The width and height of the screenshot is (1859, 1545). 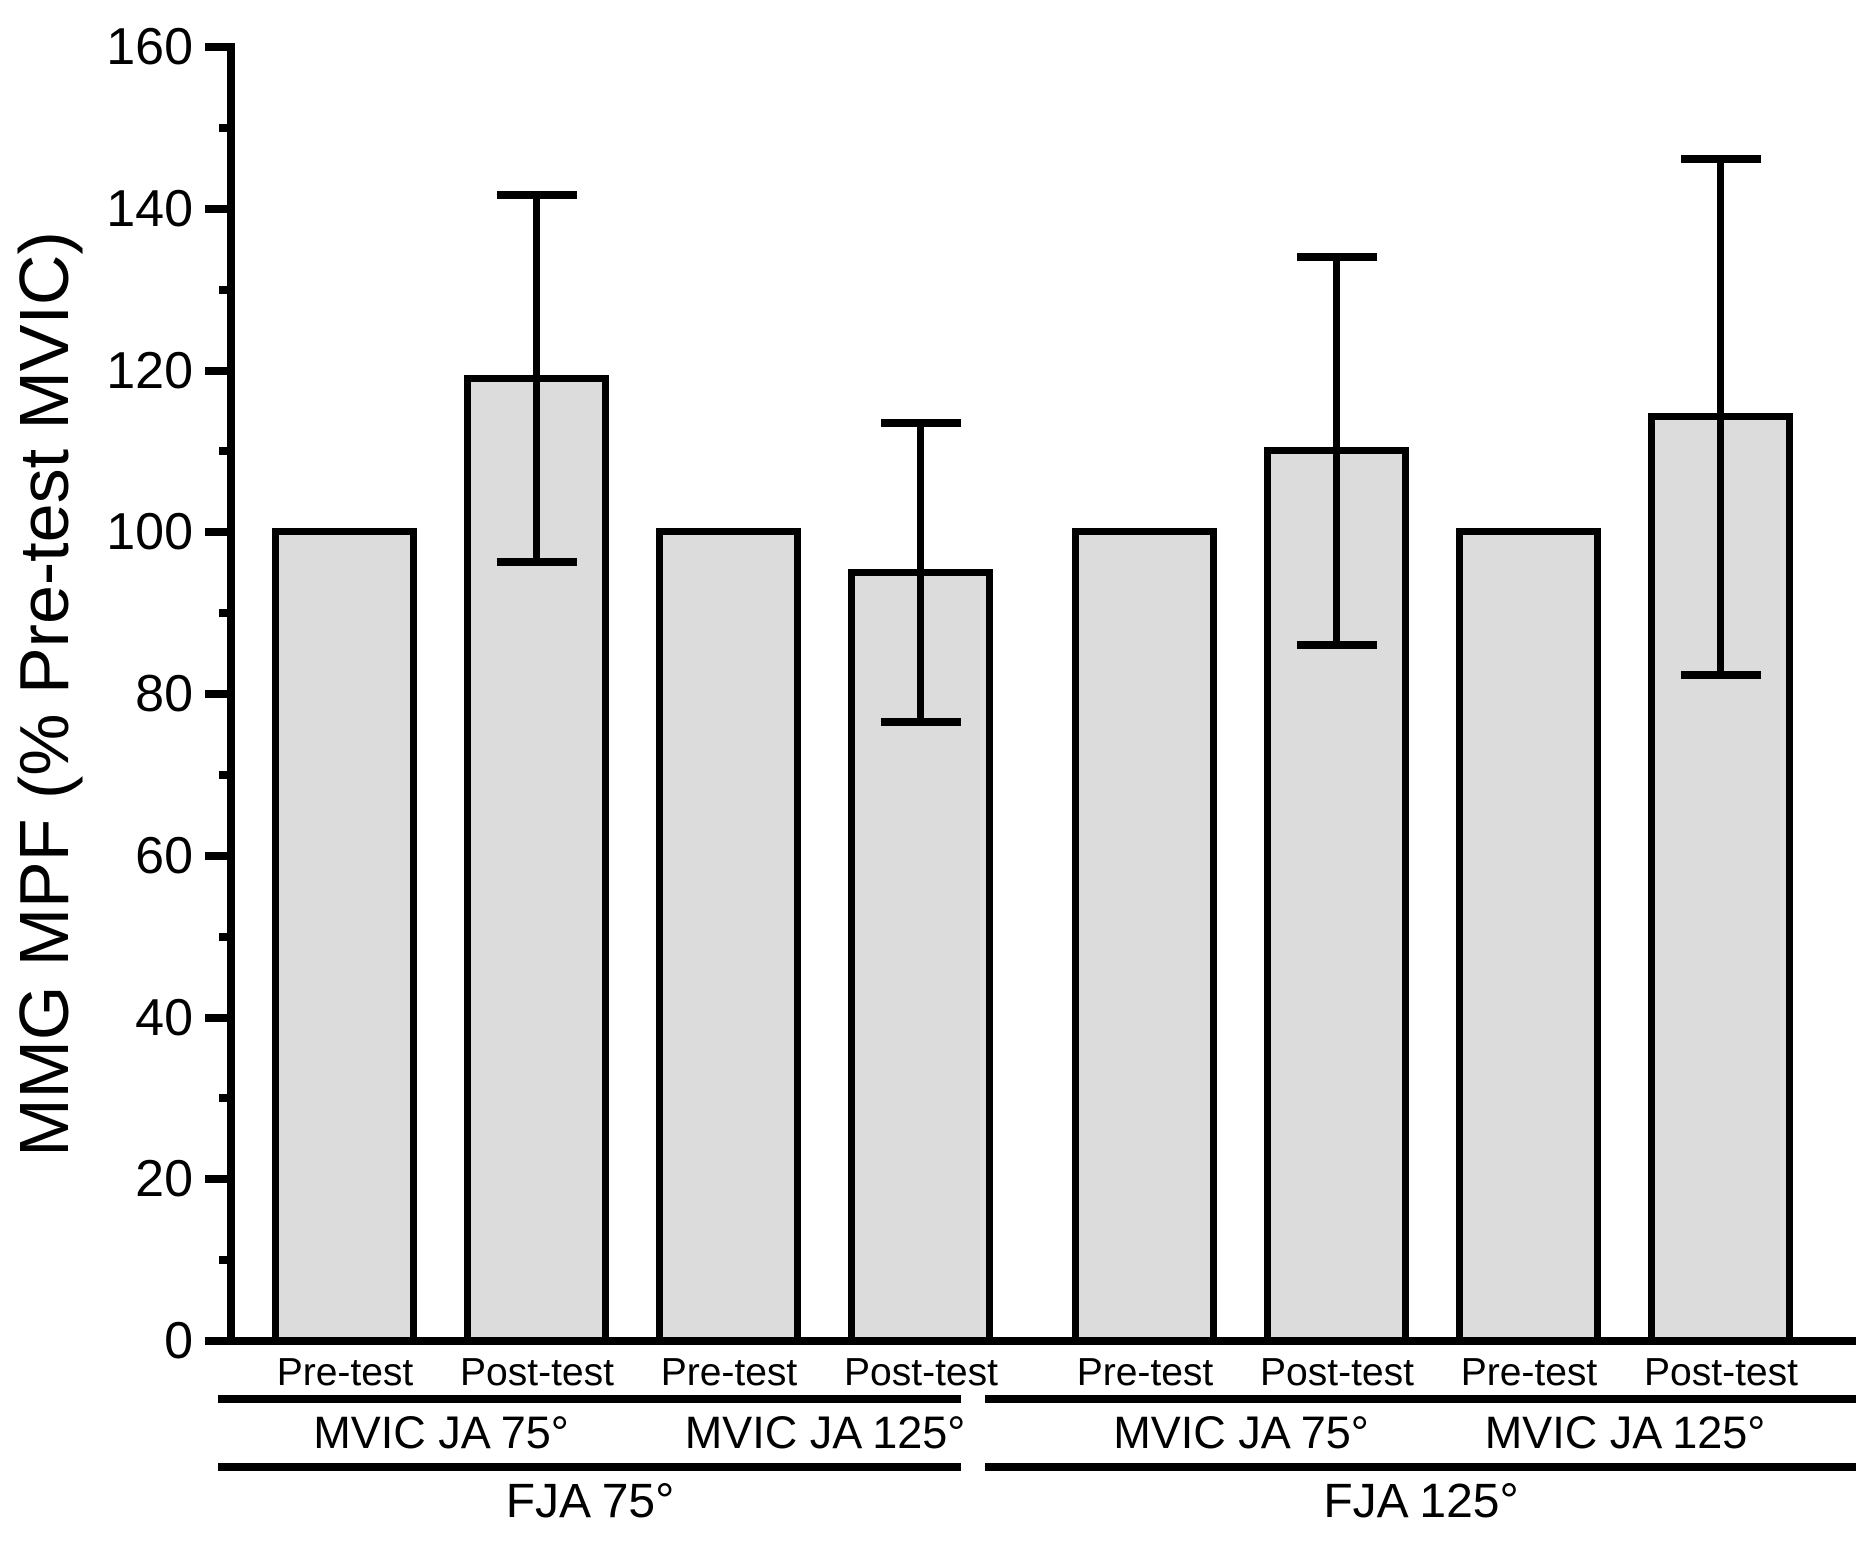 I want to click on y-tick-label: 80, so click(x=164, y=694).